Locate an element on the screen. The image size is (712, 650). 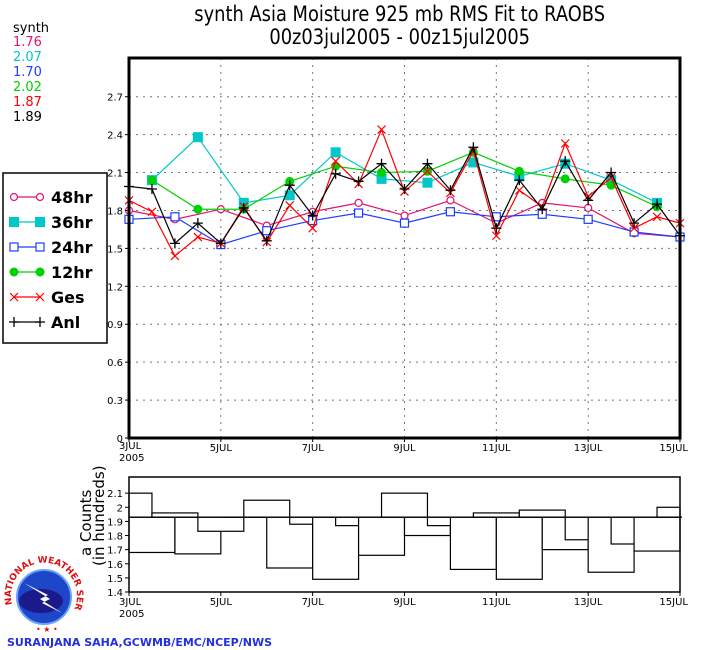
legend-item-48hr: 48hr is located at coordinates (51, 197).